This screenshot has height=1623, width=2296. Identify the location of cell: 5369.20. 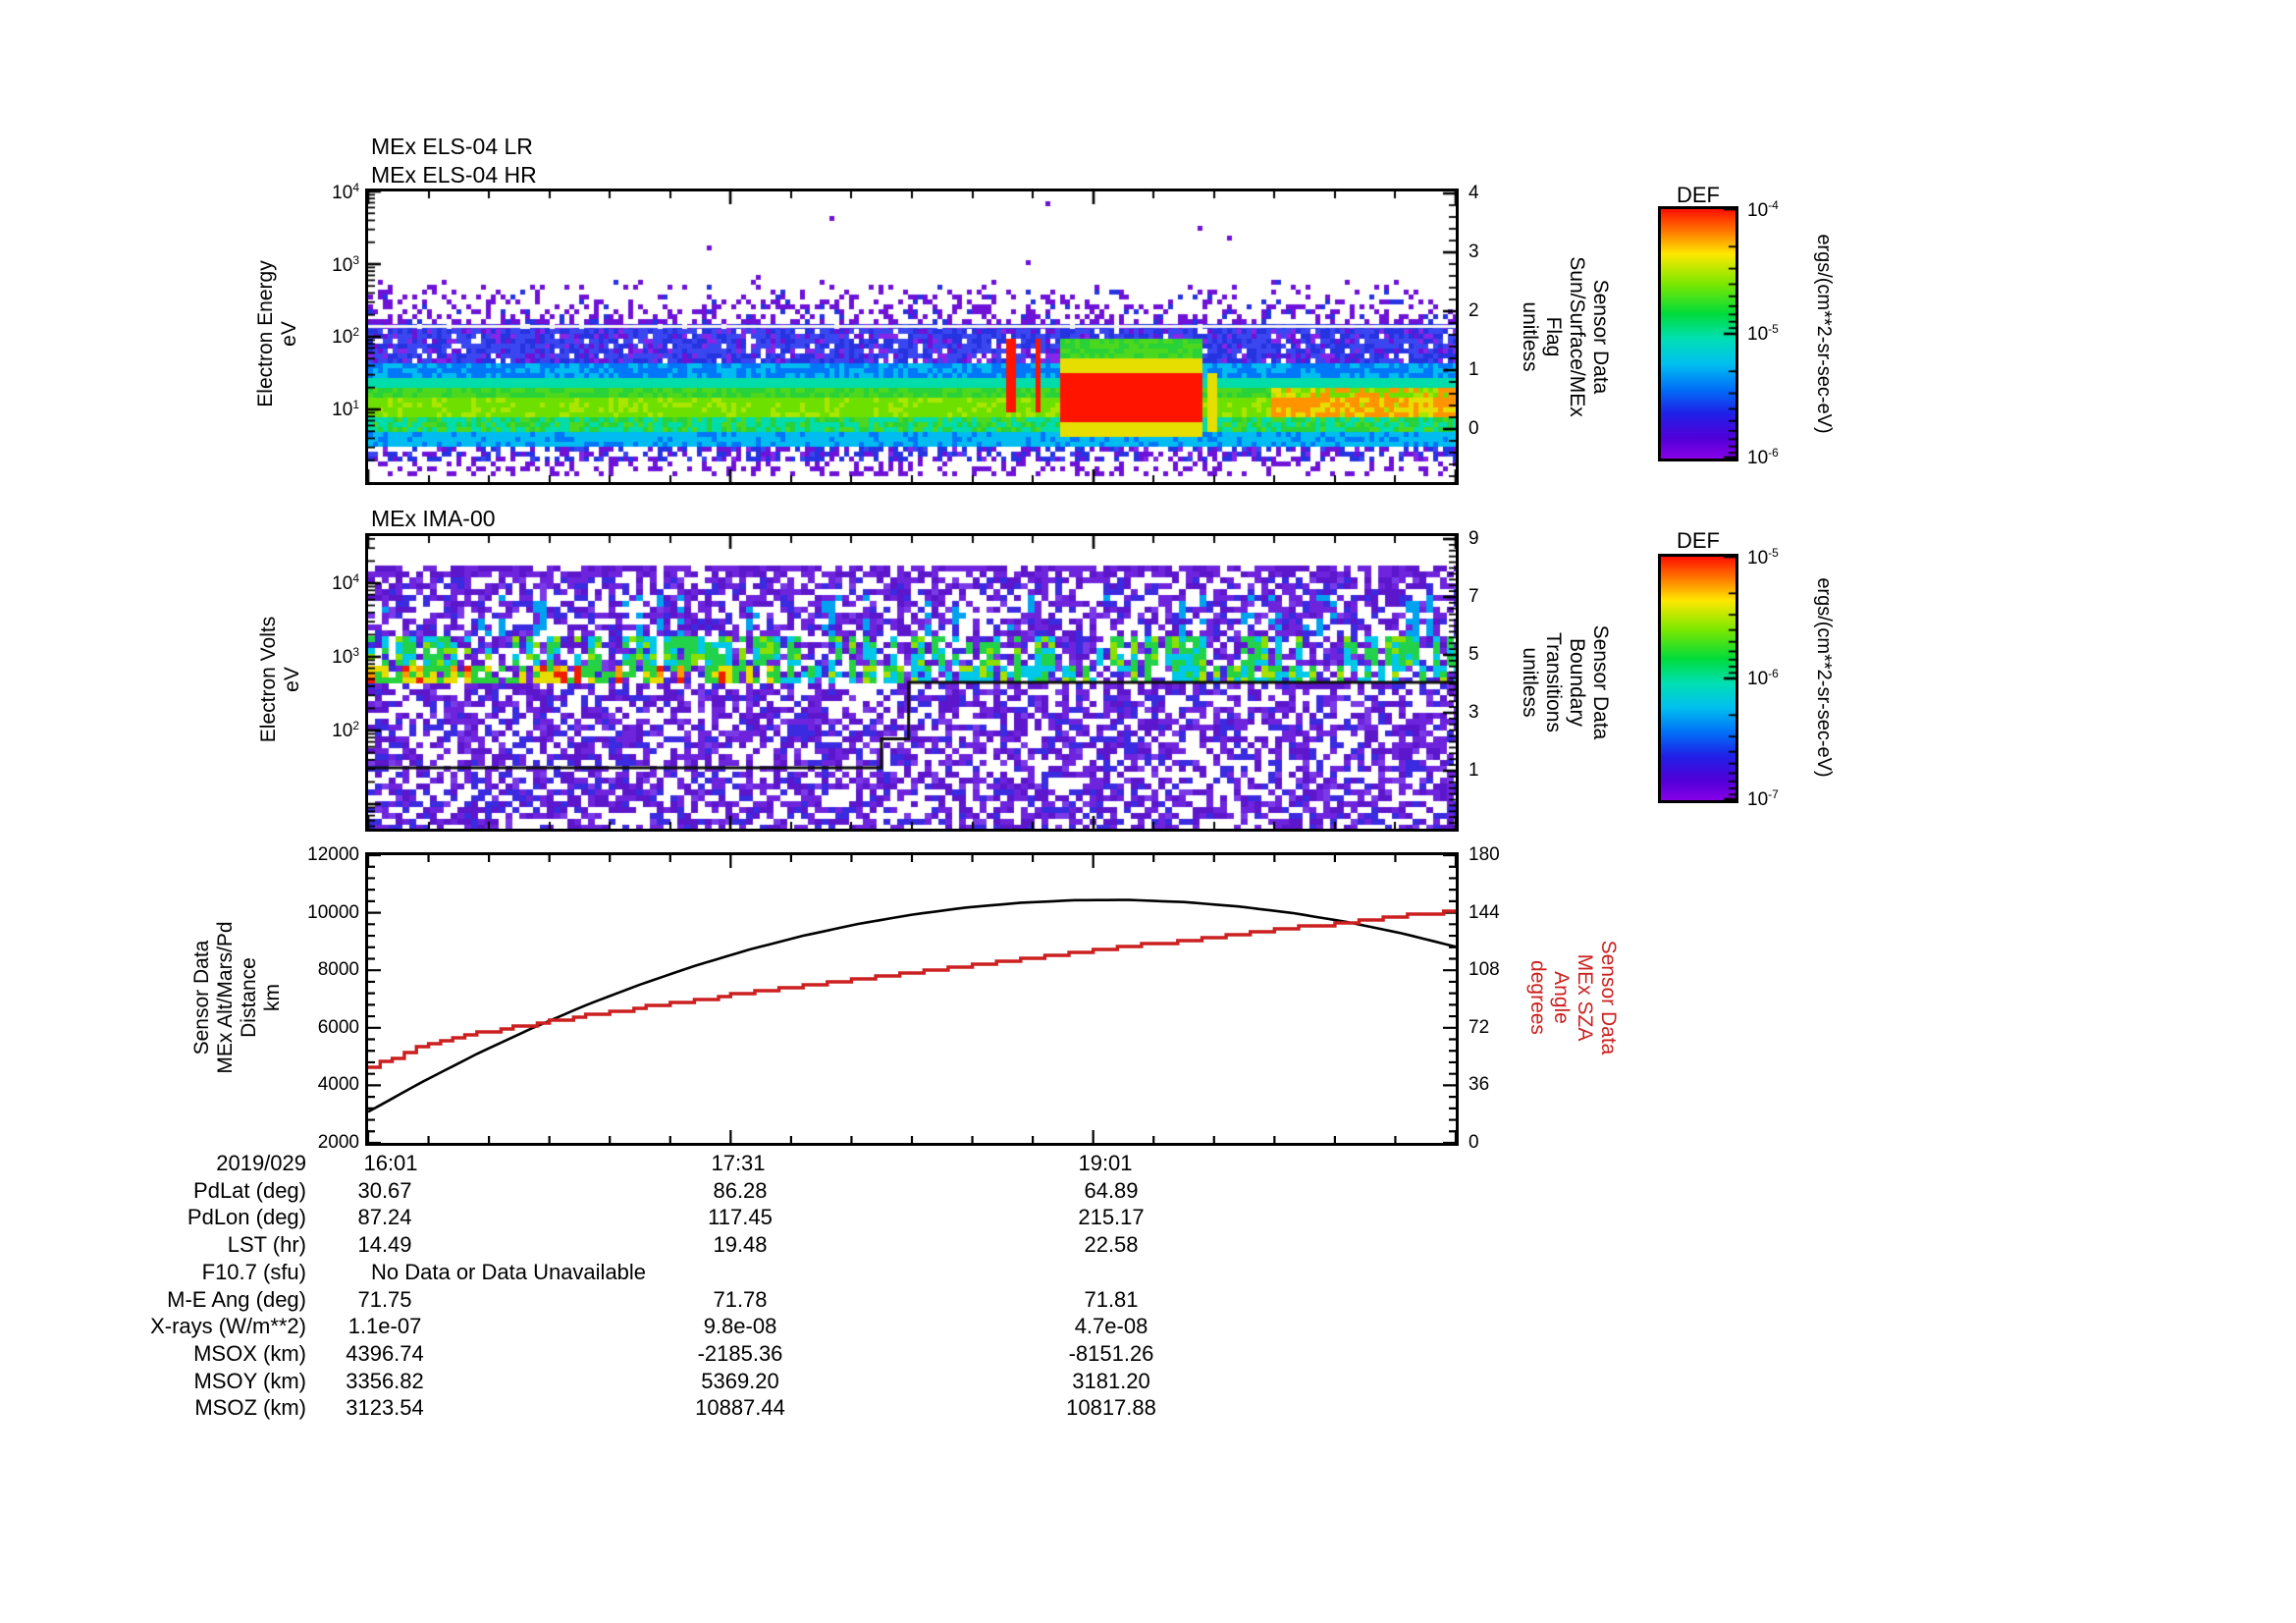
(740, 1381).